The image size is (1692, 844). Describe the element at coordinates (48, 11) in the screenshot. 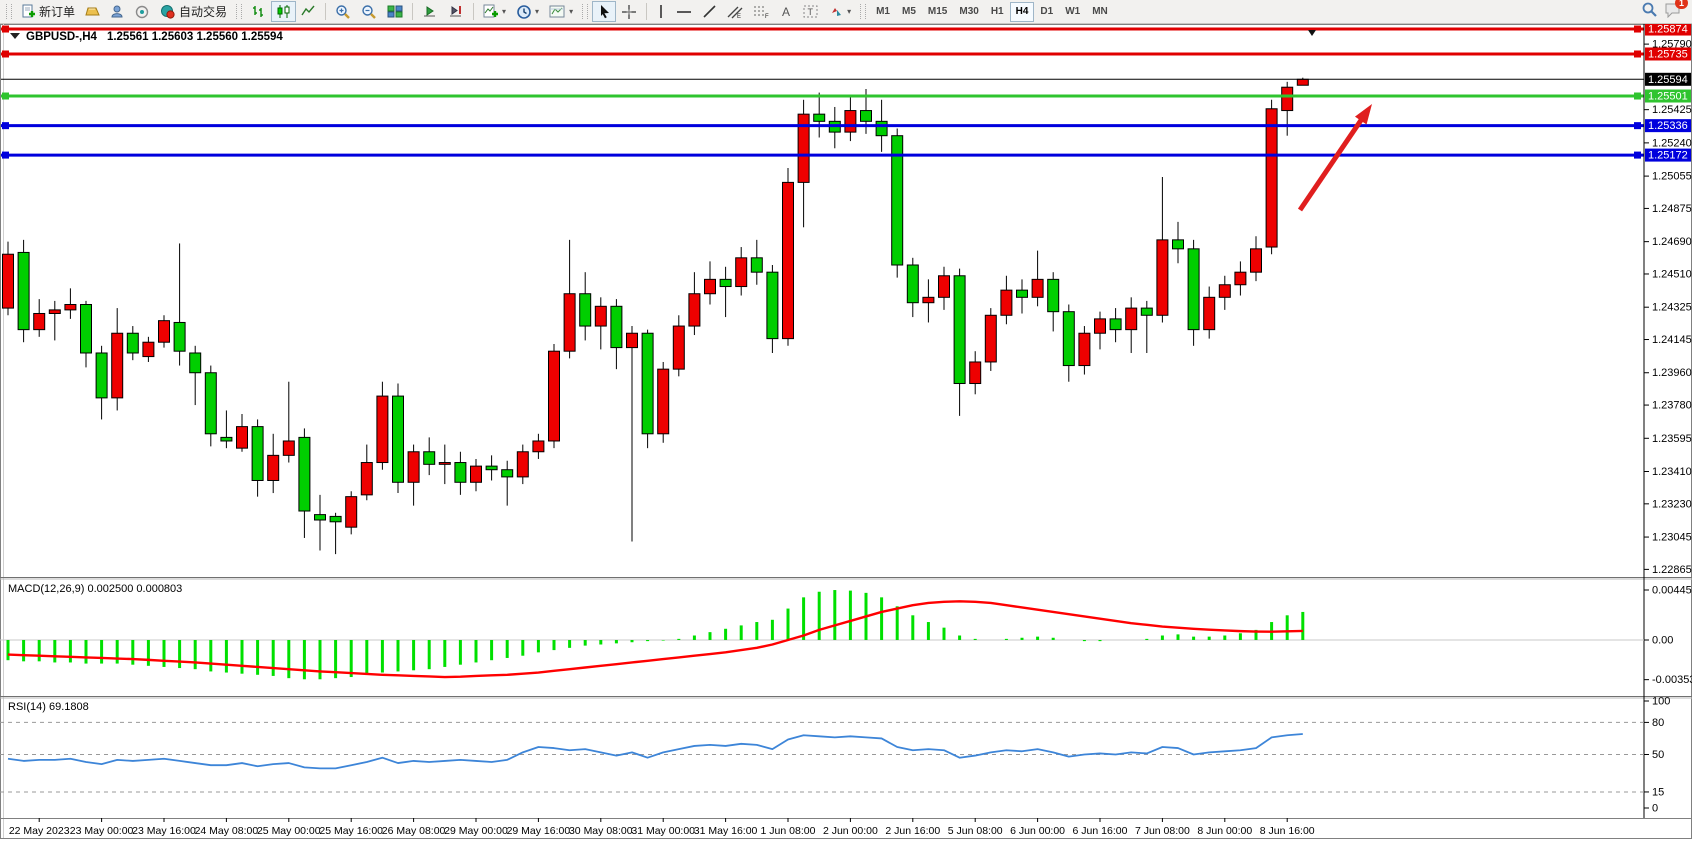

I see `new-order-button: 新订单` at that location.